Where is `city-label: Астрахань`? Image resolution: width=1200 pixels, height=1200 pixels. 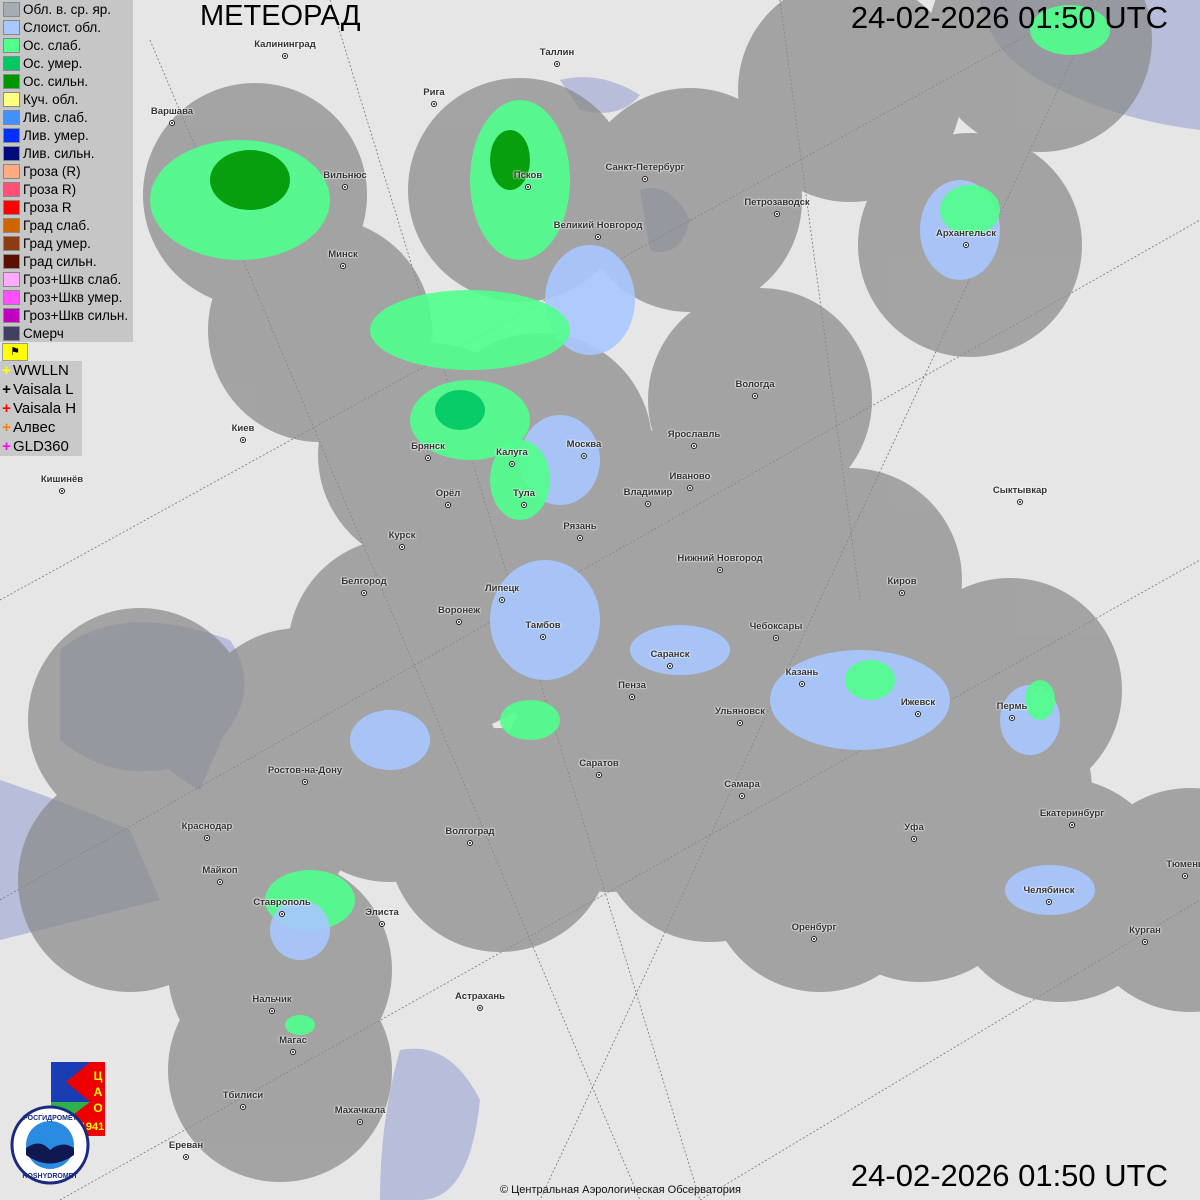 city-label: Астрахань is located at coordinates (480, 996).